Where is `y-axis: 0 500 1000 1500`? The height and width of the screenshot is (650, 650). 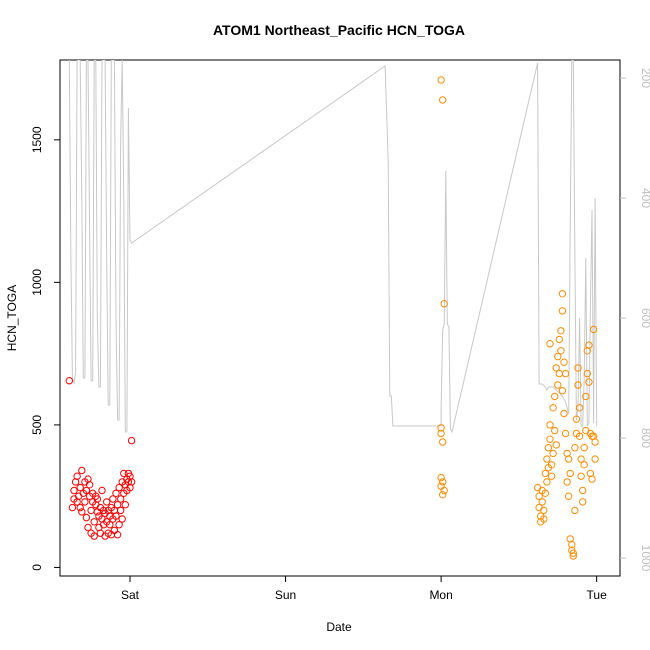 y-axis: 0 500 1000 1500 is located at coordinates (45, 348).